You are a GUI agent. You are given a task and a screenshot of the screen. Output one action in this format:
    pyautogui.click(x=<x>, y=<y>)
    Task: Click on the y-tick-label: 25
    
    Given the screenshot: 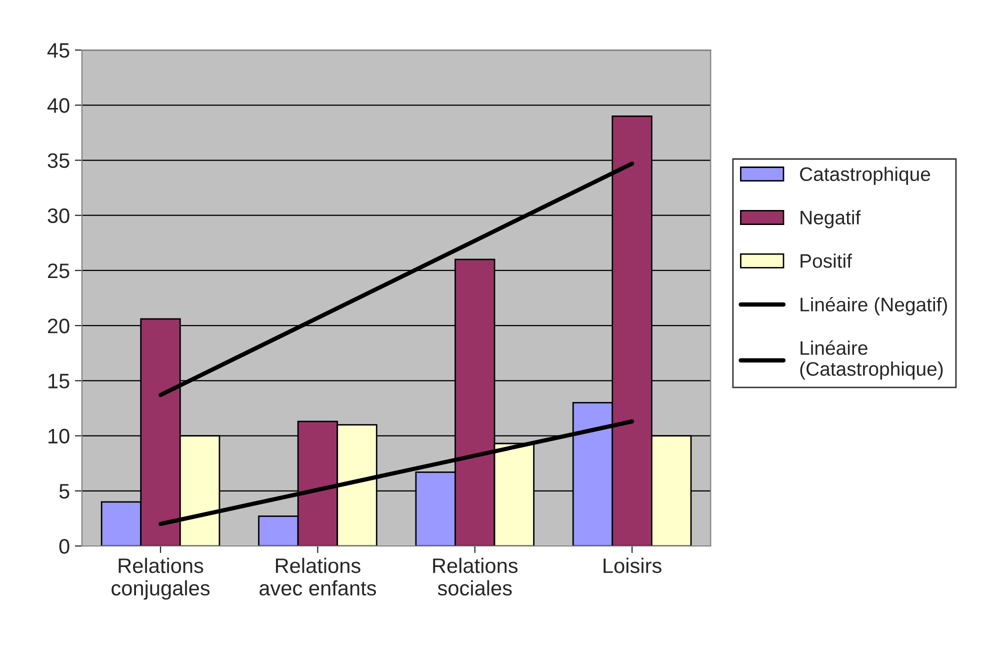 What is the action you would take?
    pyautogui.click(x=59, y=270)
    